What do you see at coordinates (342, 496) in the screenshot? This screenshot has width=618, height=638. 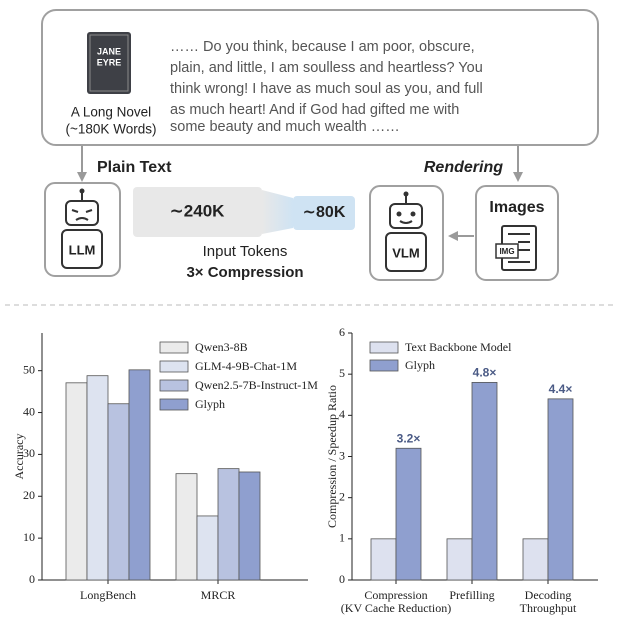 I see `y-tick-label: 2` at bounding box center [342, 496].